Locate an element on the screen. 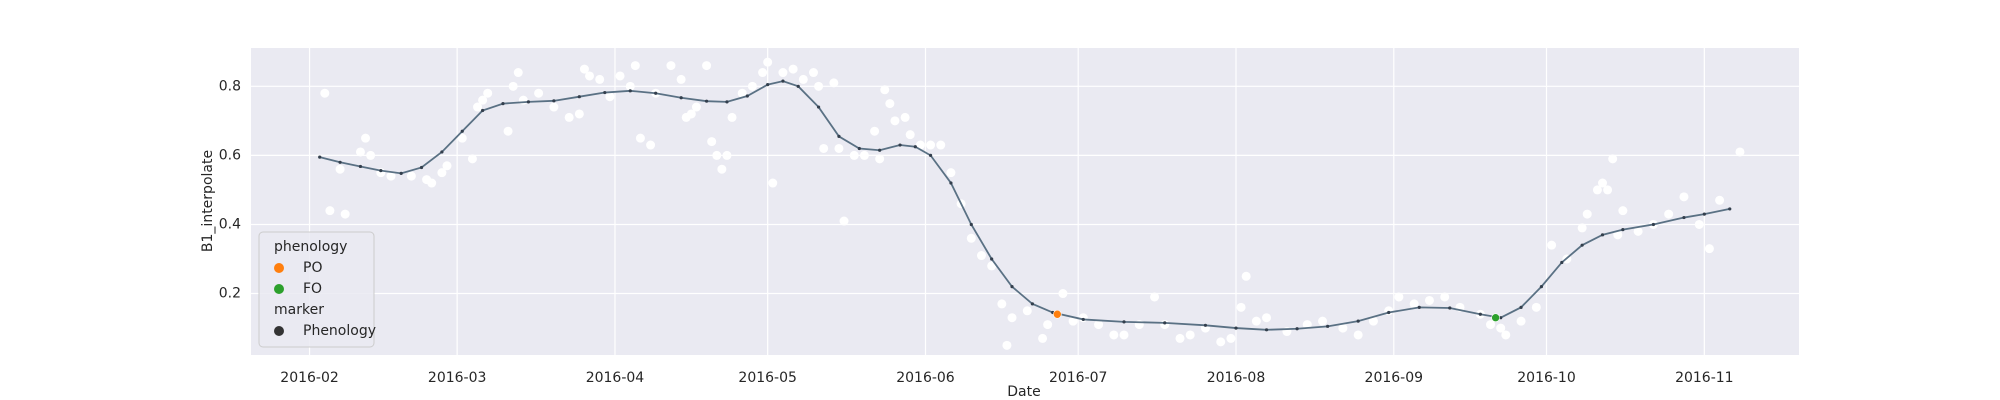  x-tick-label: 2016-05 is located at coordinates (767, 378).